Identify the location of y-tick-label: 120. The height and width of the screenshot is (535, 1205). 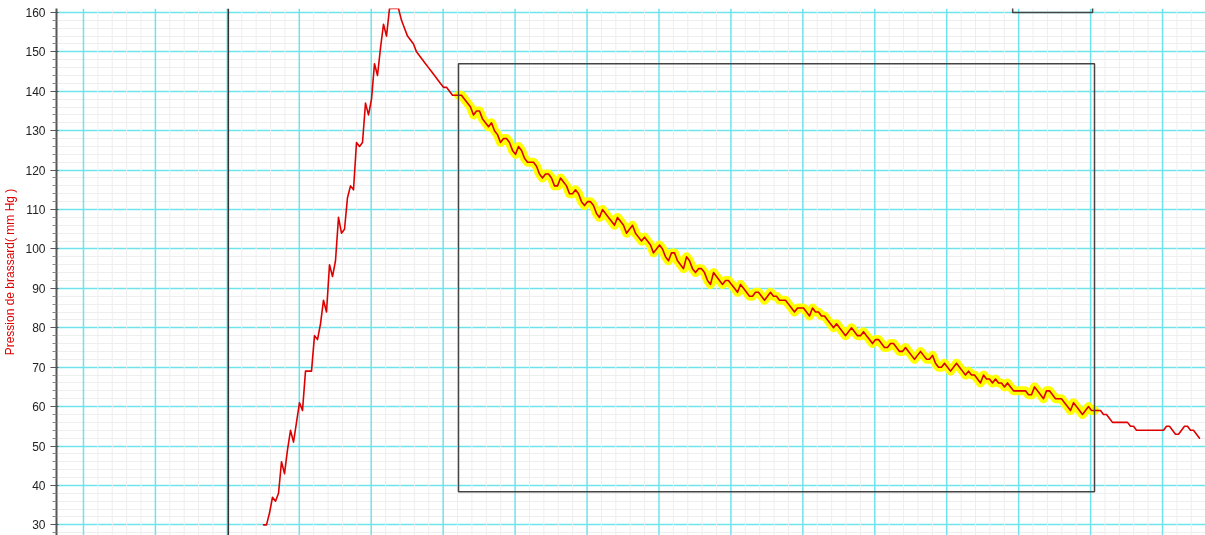
(35, 170).